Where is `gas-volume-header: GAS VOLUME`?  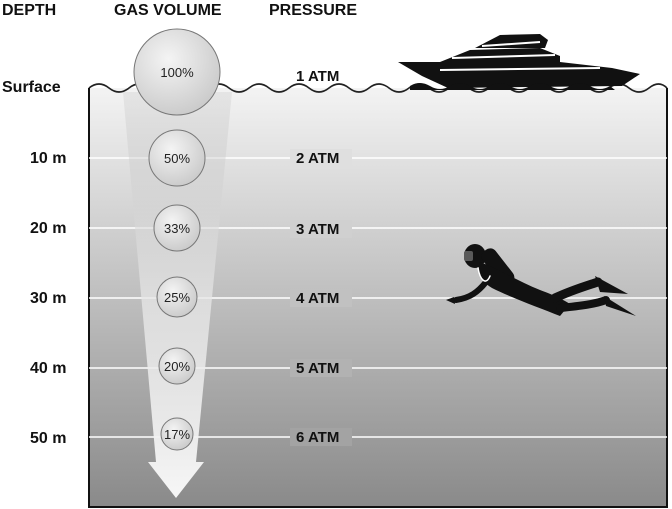 gas-volume-header: GAS VOLUME is located at coordinates (168, 10).